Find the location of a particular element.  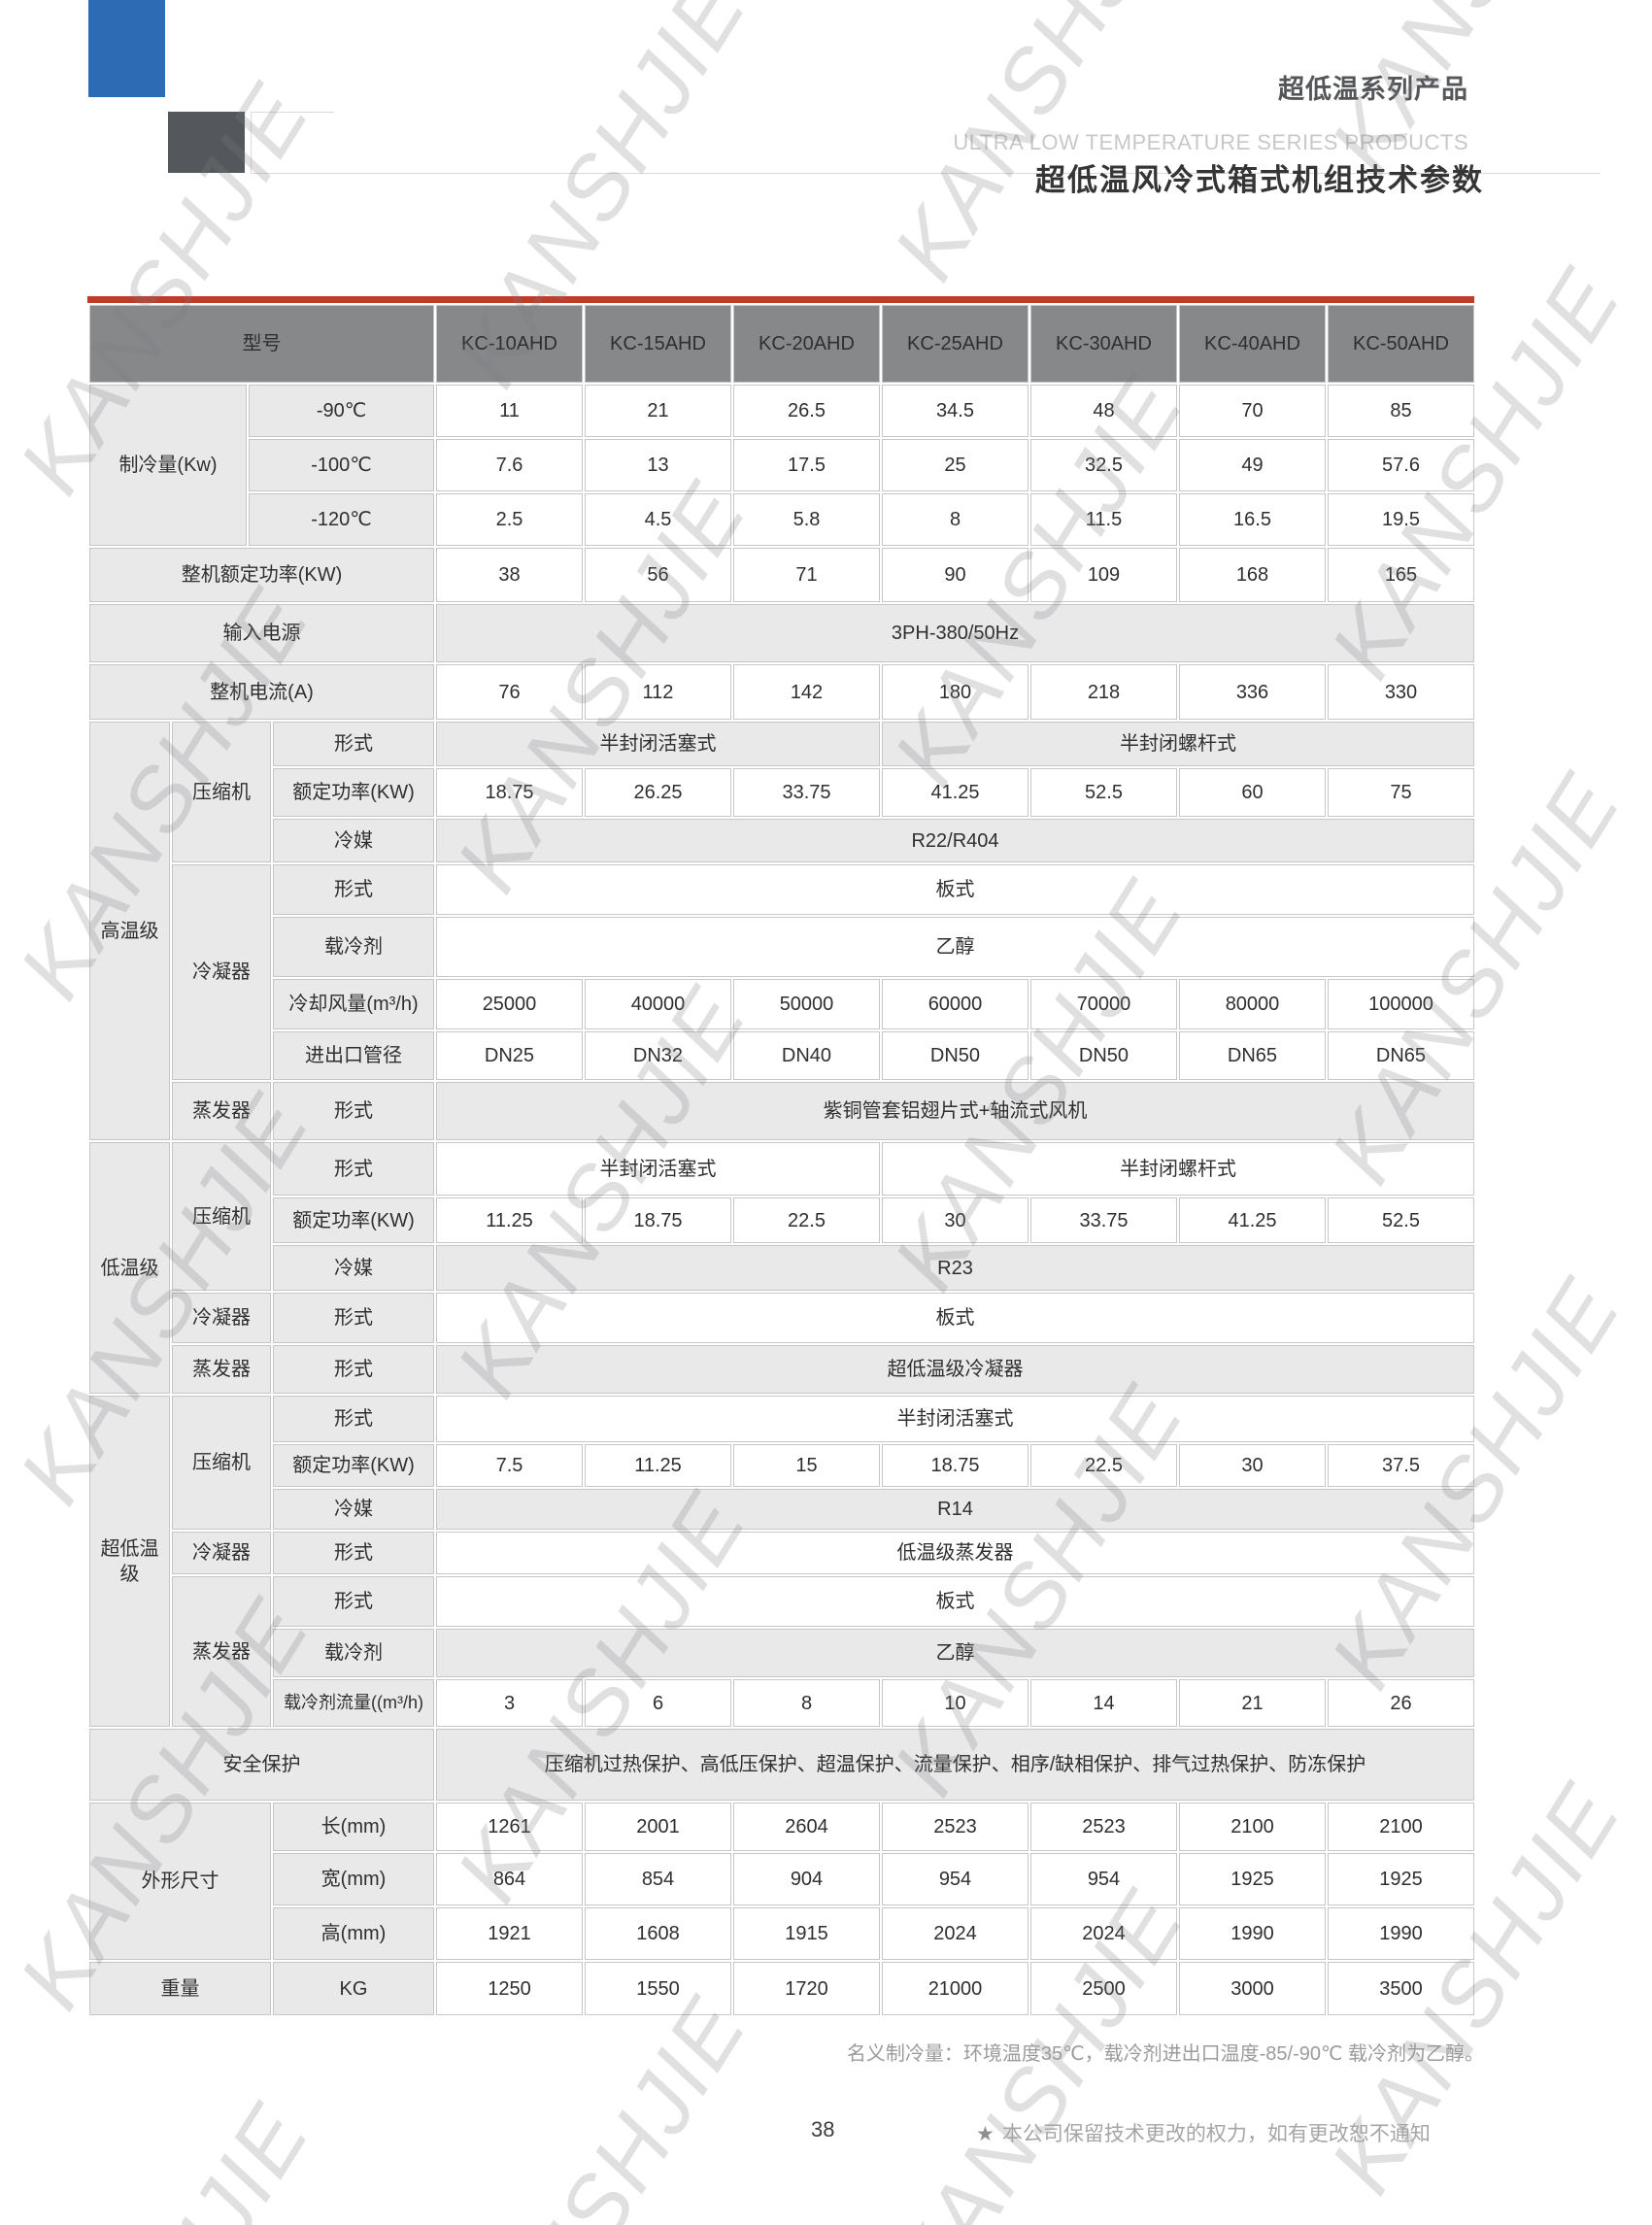

spec-value-cell: 5.8 is located at coordinates (806, 519).